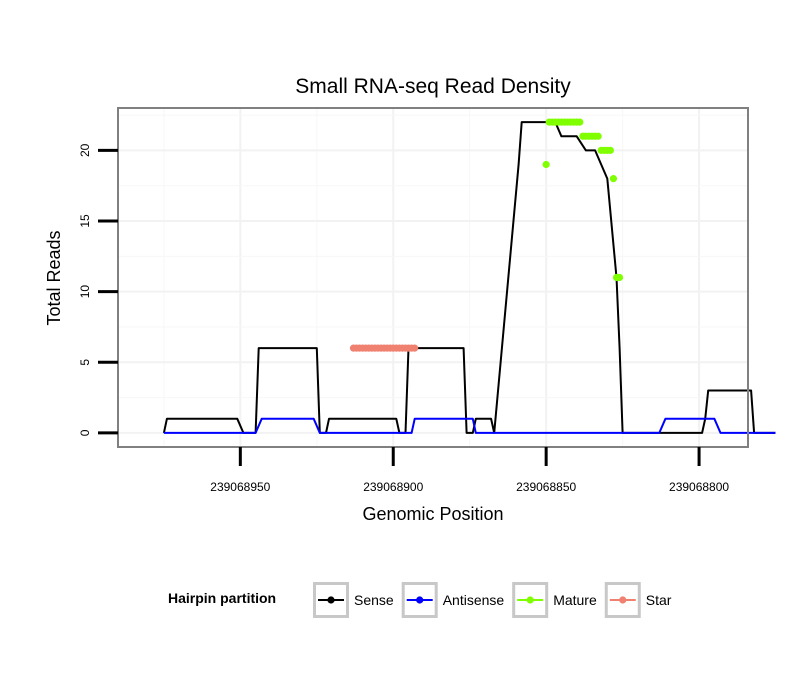 This screenshot has height=690, width=810. What do you see at coordinates (432, 514) in the screenshot?
I see `x-axis-title: Genomic Position` at bounding box center [432, 514].